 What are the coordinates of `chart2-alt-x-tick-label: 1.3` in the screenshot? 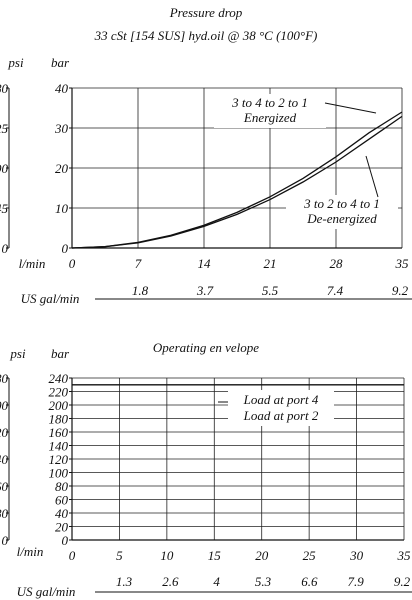 It's located at (124, 581).